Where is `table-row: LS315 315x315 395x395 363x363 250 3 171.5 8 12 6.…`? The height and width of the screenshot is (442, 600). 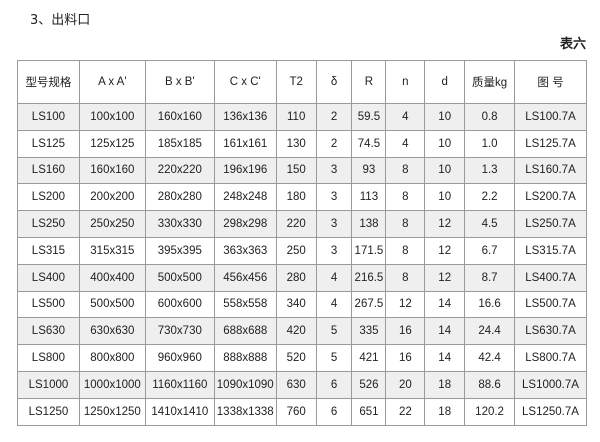
table-row: LS315 315x315 395x395 363x363 250 3 171.5 8 12 6.… is located at coordinates (302, 250).